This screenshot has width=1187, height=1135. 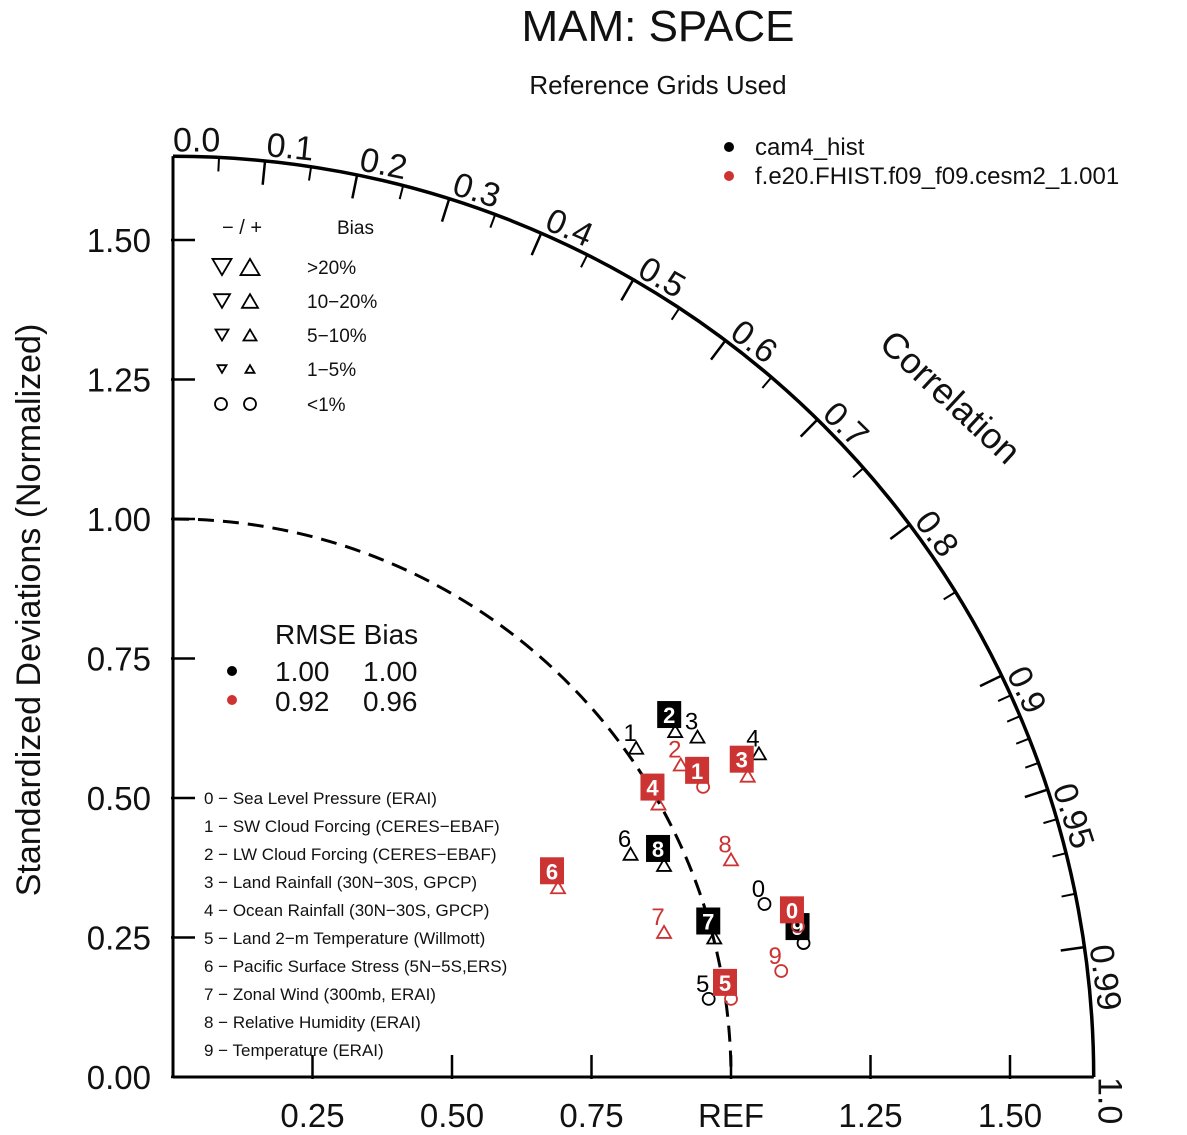 What do you see at coordinates (729, 176) in the screenshot?
I see `legend-marker-cesm2` at bounding box center [729, 176].